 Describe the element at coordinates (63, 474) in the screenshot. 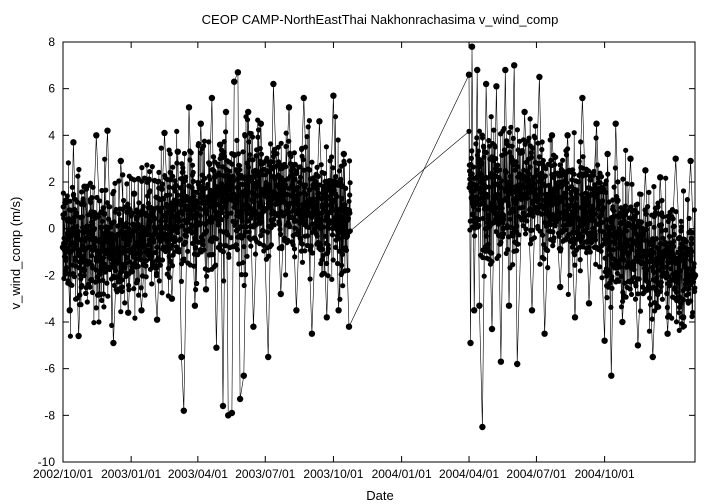

I see `x-tick-label: 2002/10/01` at that location.